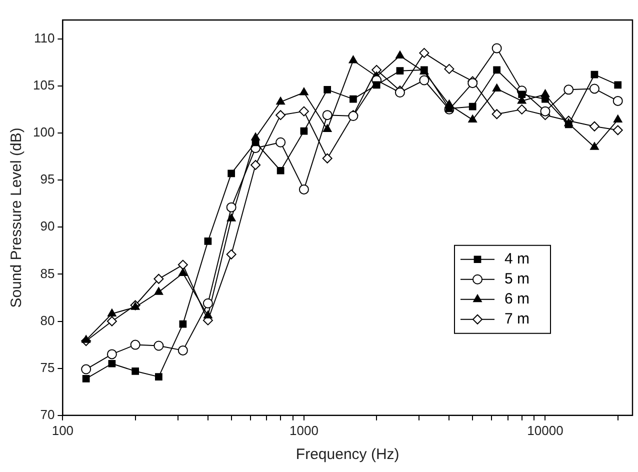 This screenshot has width=638, height=472. I want to click on x-tick-label: 10000, so click(545, 430).